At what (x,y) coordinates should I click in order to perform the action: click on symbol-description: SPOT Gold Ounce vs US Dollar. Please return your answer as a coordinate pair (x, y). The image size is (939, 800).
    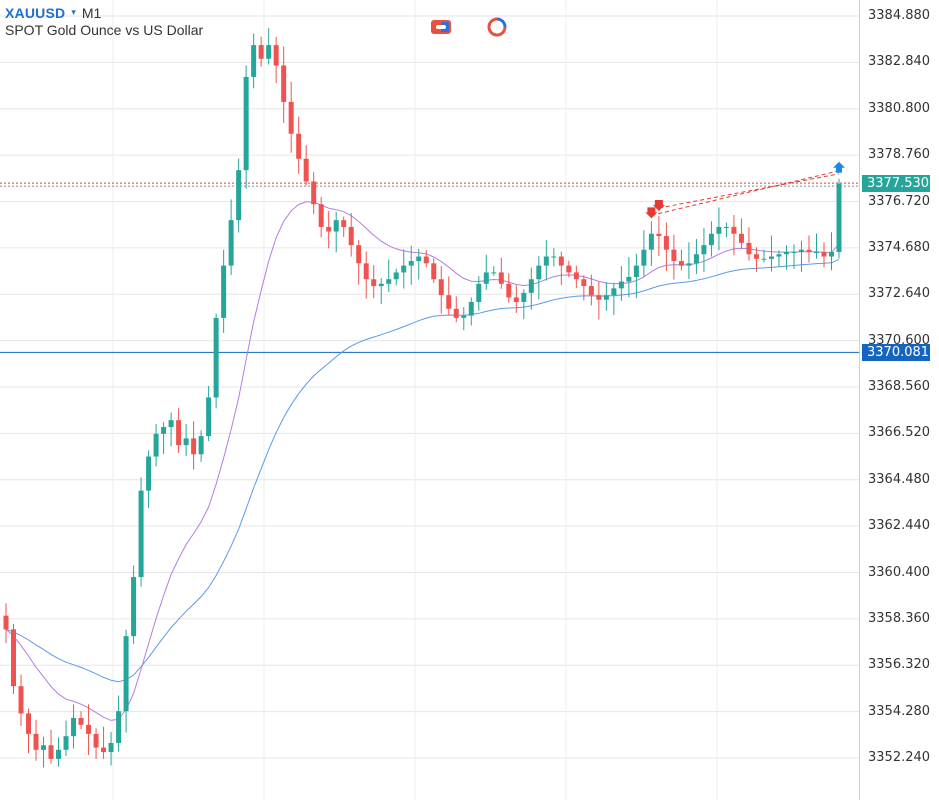
    Looking at the image, I should click on (104, 30).